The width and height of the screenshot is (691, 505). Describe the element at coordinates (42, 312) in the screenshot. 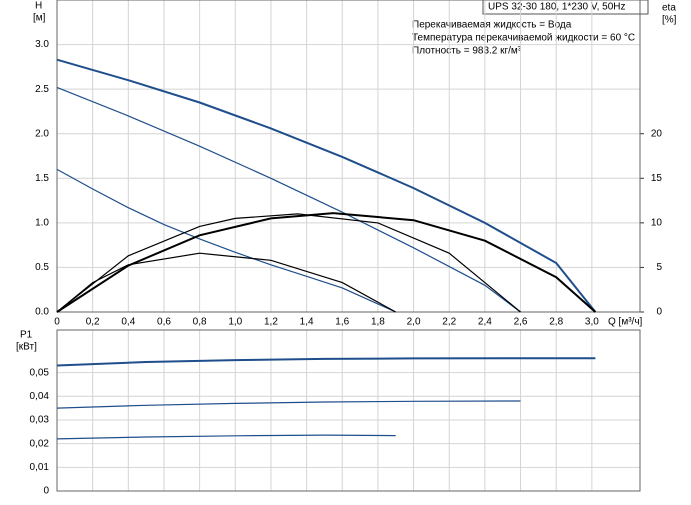

I see `y-tick-label: 0.0` at that location.